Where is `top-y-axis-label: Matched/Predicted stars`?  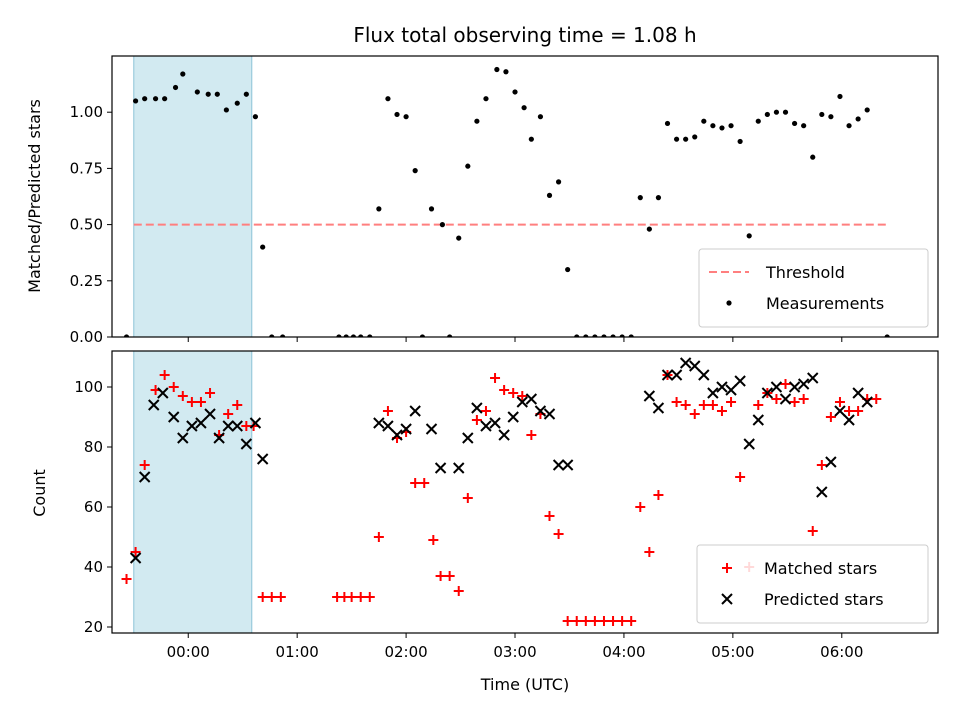 top-y-axis-label: Matched/Predicted stars is located at coordinates (34, 196).